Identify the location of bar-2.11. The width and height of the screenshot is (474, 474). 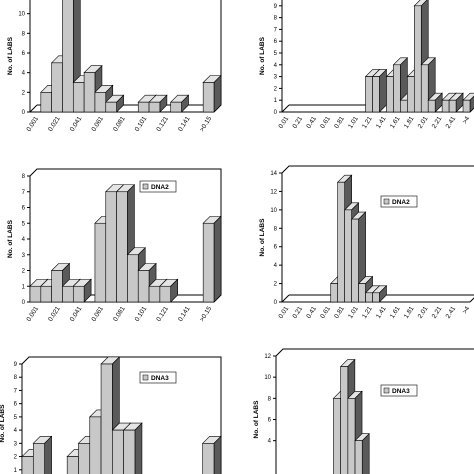
(435, 102).